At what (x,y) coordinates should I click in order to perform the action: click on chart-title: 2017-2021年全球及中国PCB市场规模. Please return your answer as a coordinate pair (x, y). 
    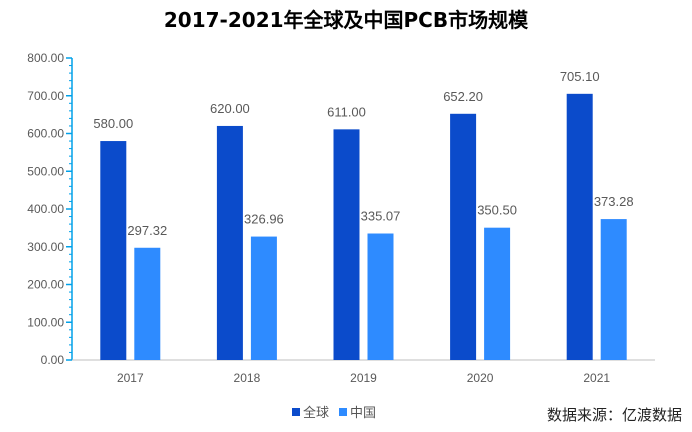
    Looking at the image, I should click on (346, 20).